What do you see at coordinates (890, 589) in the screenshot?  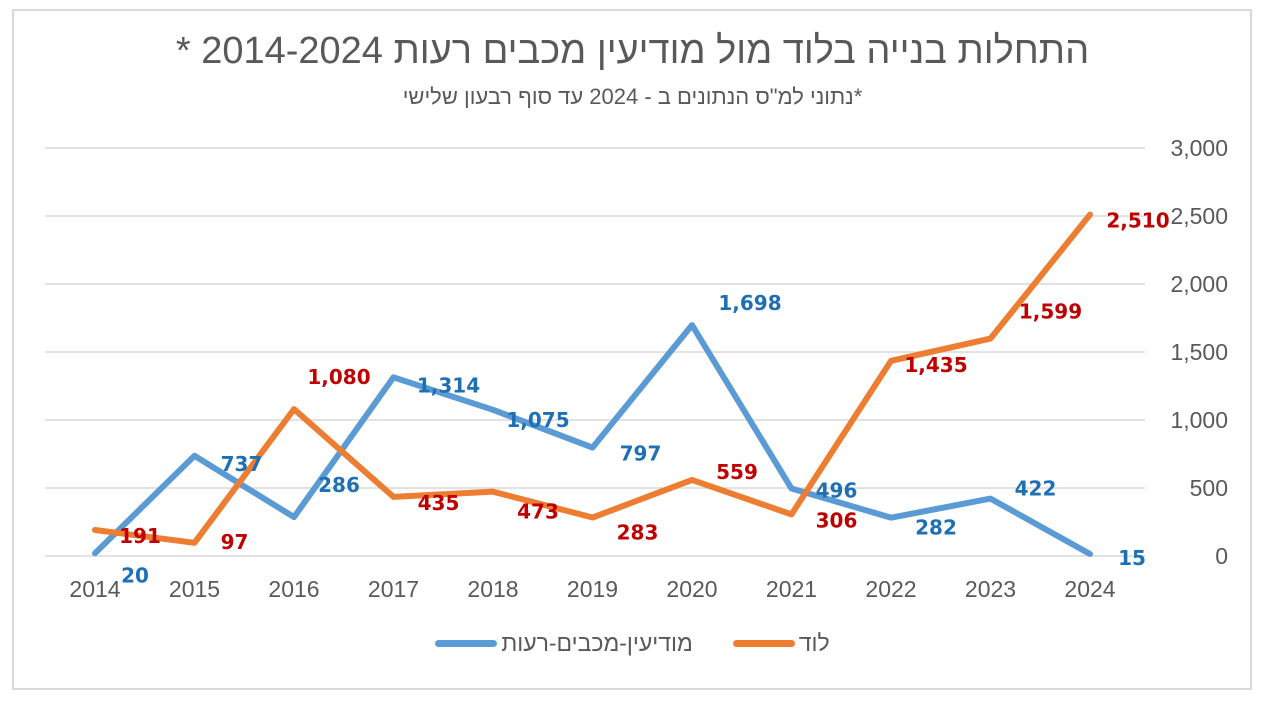 I see `x-tick-label: 2022` at bounding box center [890, 589].